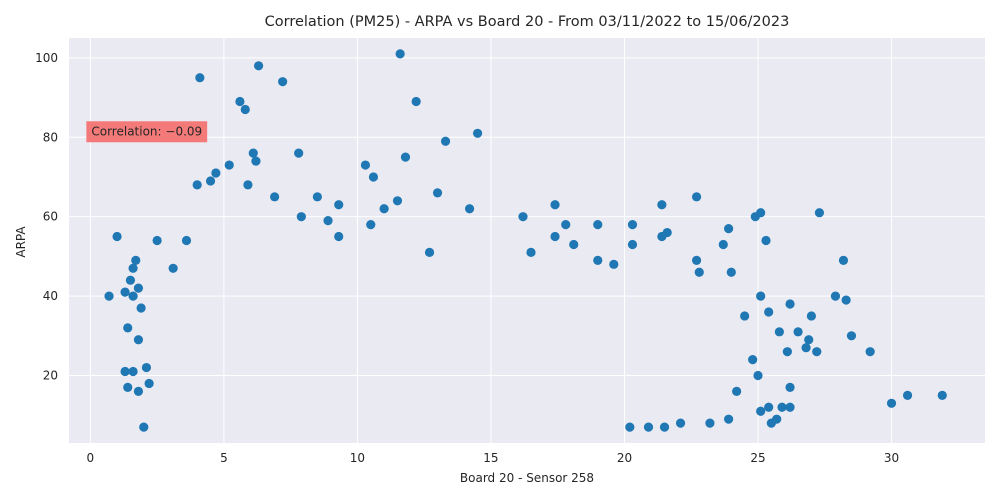  What do you see at coordinates (757, 458) in the screenshot?
I see `x-tick-label: 25` at bounding box center [757, 458].